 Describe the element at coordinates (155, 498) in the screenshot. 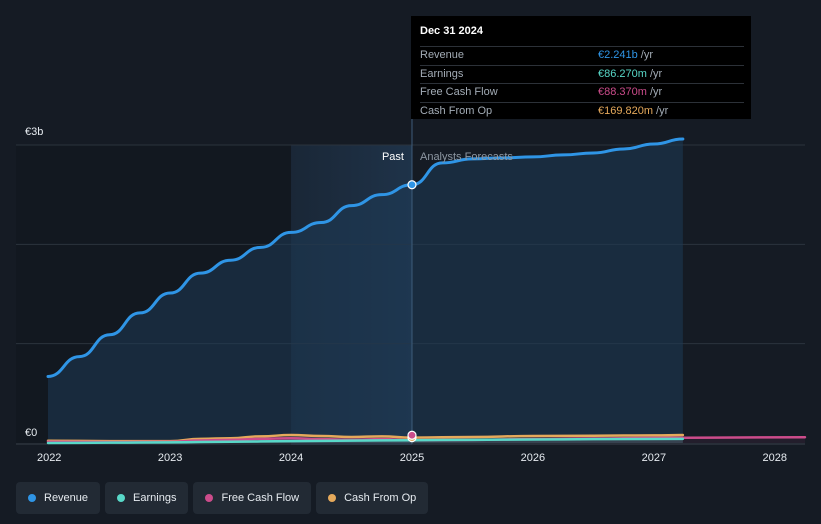

I see `legend-label: Earnings` at that location.